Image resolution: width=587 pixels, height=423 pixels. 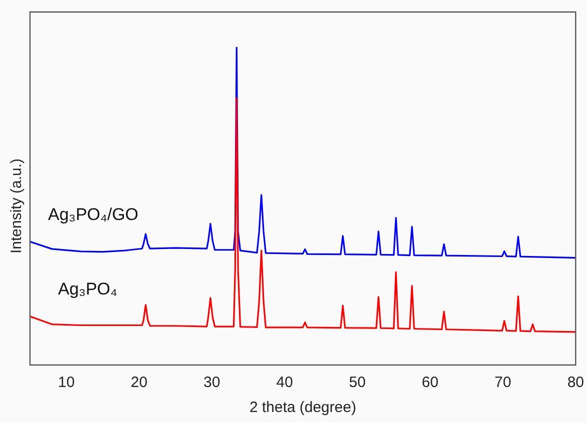 I want to click on x-tick-label: 20, so click(x=139, y=383).